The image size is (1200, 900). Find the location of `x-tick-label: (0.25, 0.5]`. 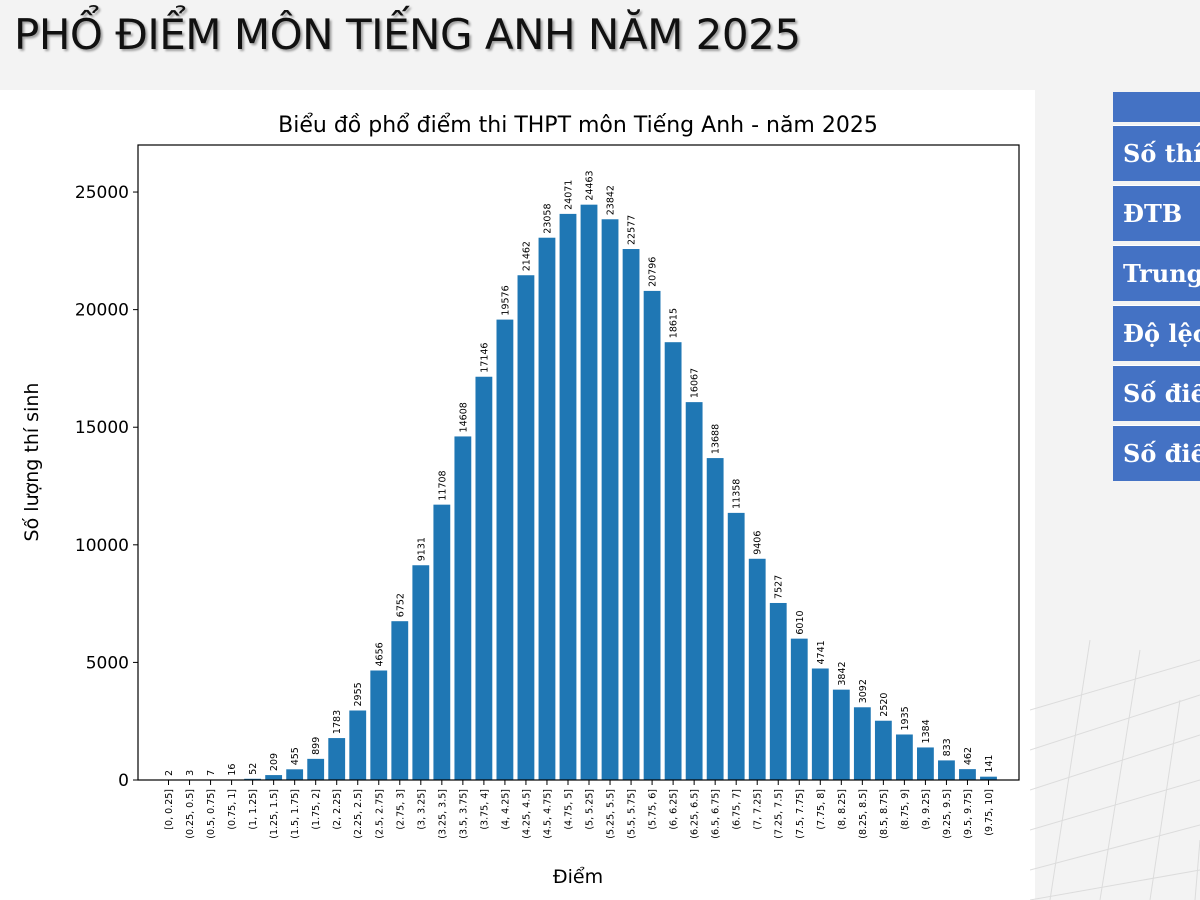

x-tick-label: (0.25, 0.5] is located at coordinates (190, 814).